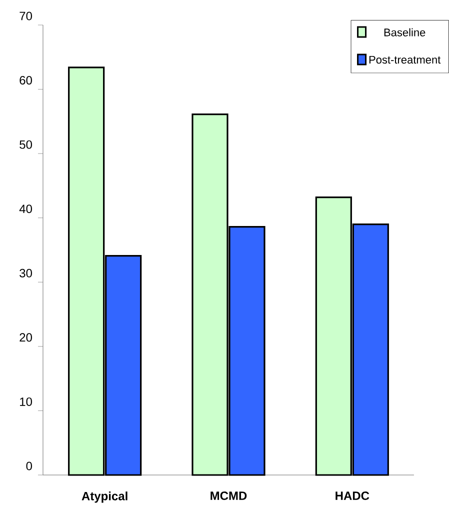 The image size is (449, 514). Describe the element at coordinates (26, 144) in the screenshot. I see `y-tick-label: 50` at that location.